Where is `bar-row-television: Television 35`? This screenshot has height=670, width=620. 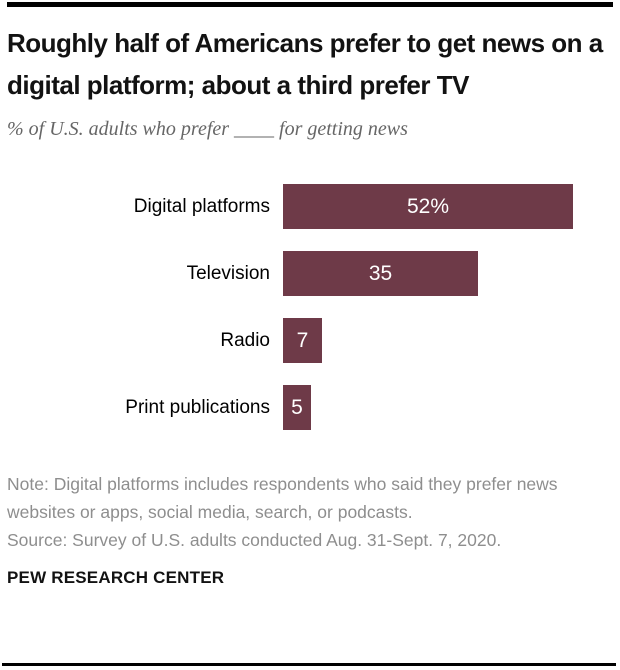
bar-row-television: Television 35 is located at coordinates (310, 273).